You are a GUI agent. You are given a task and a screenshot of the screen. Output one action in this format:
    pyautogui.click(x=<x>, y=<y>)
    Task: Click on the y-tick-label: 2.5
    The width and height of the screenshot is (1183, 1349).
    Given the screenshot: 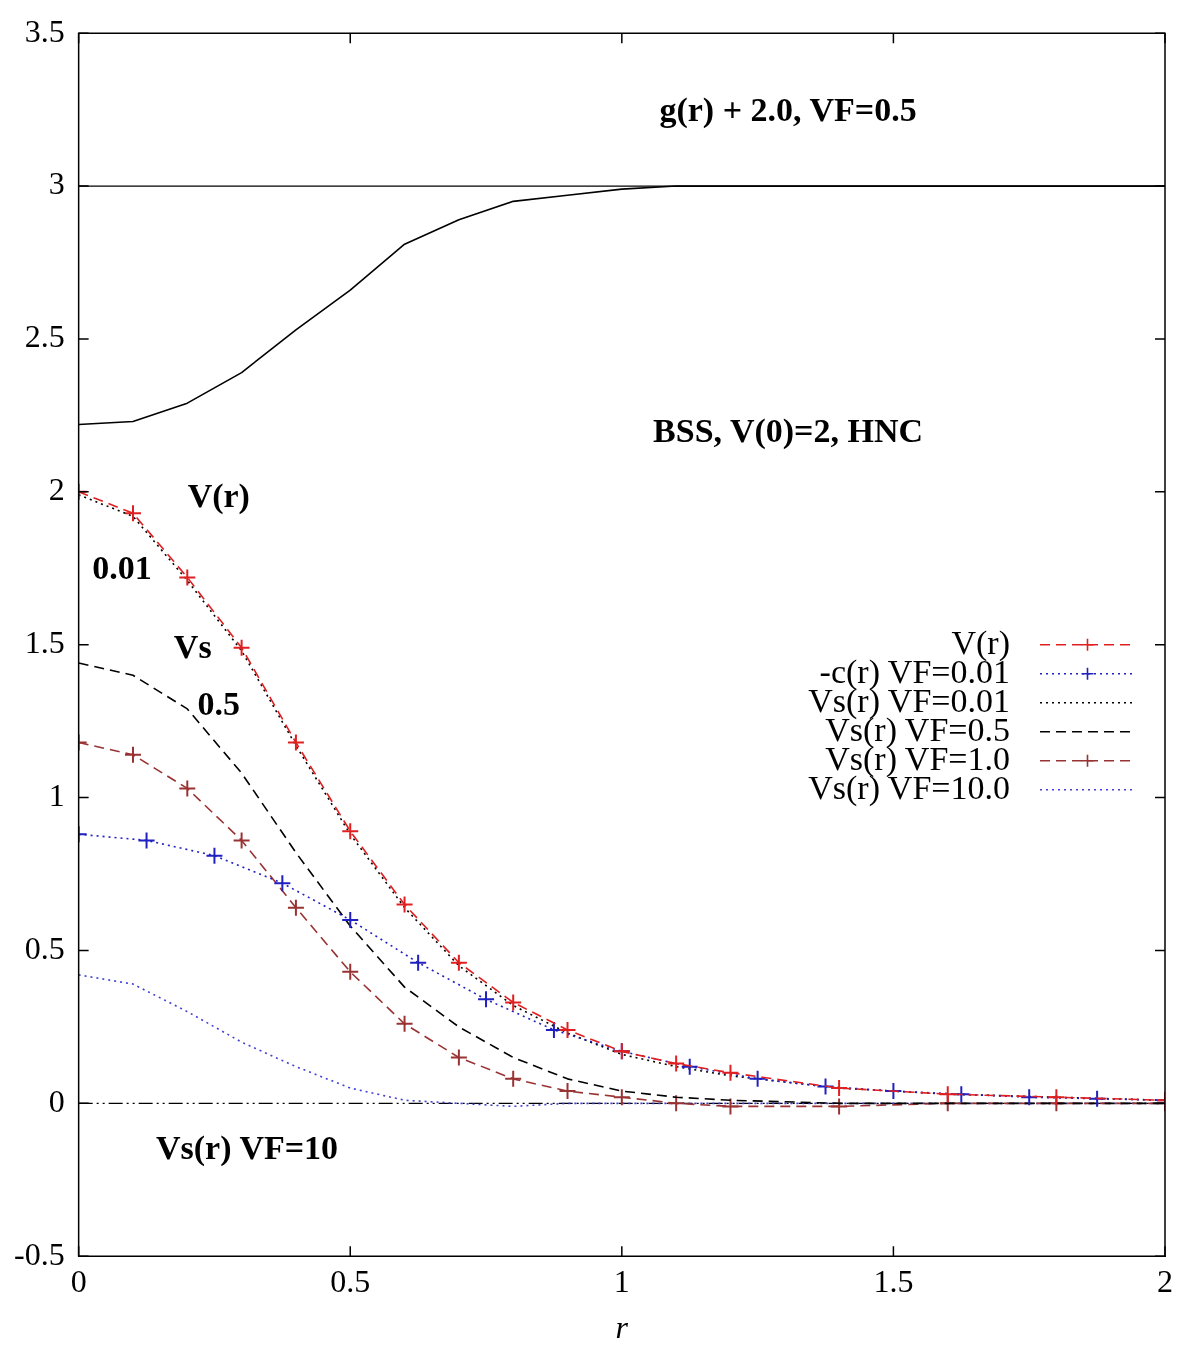 What is the action you would take?
    pyautogui.click(x=44, y=336)
    